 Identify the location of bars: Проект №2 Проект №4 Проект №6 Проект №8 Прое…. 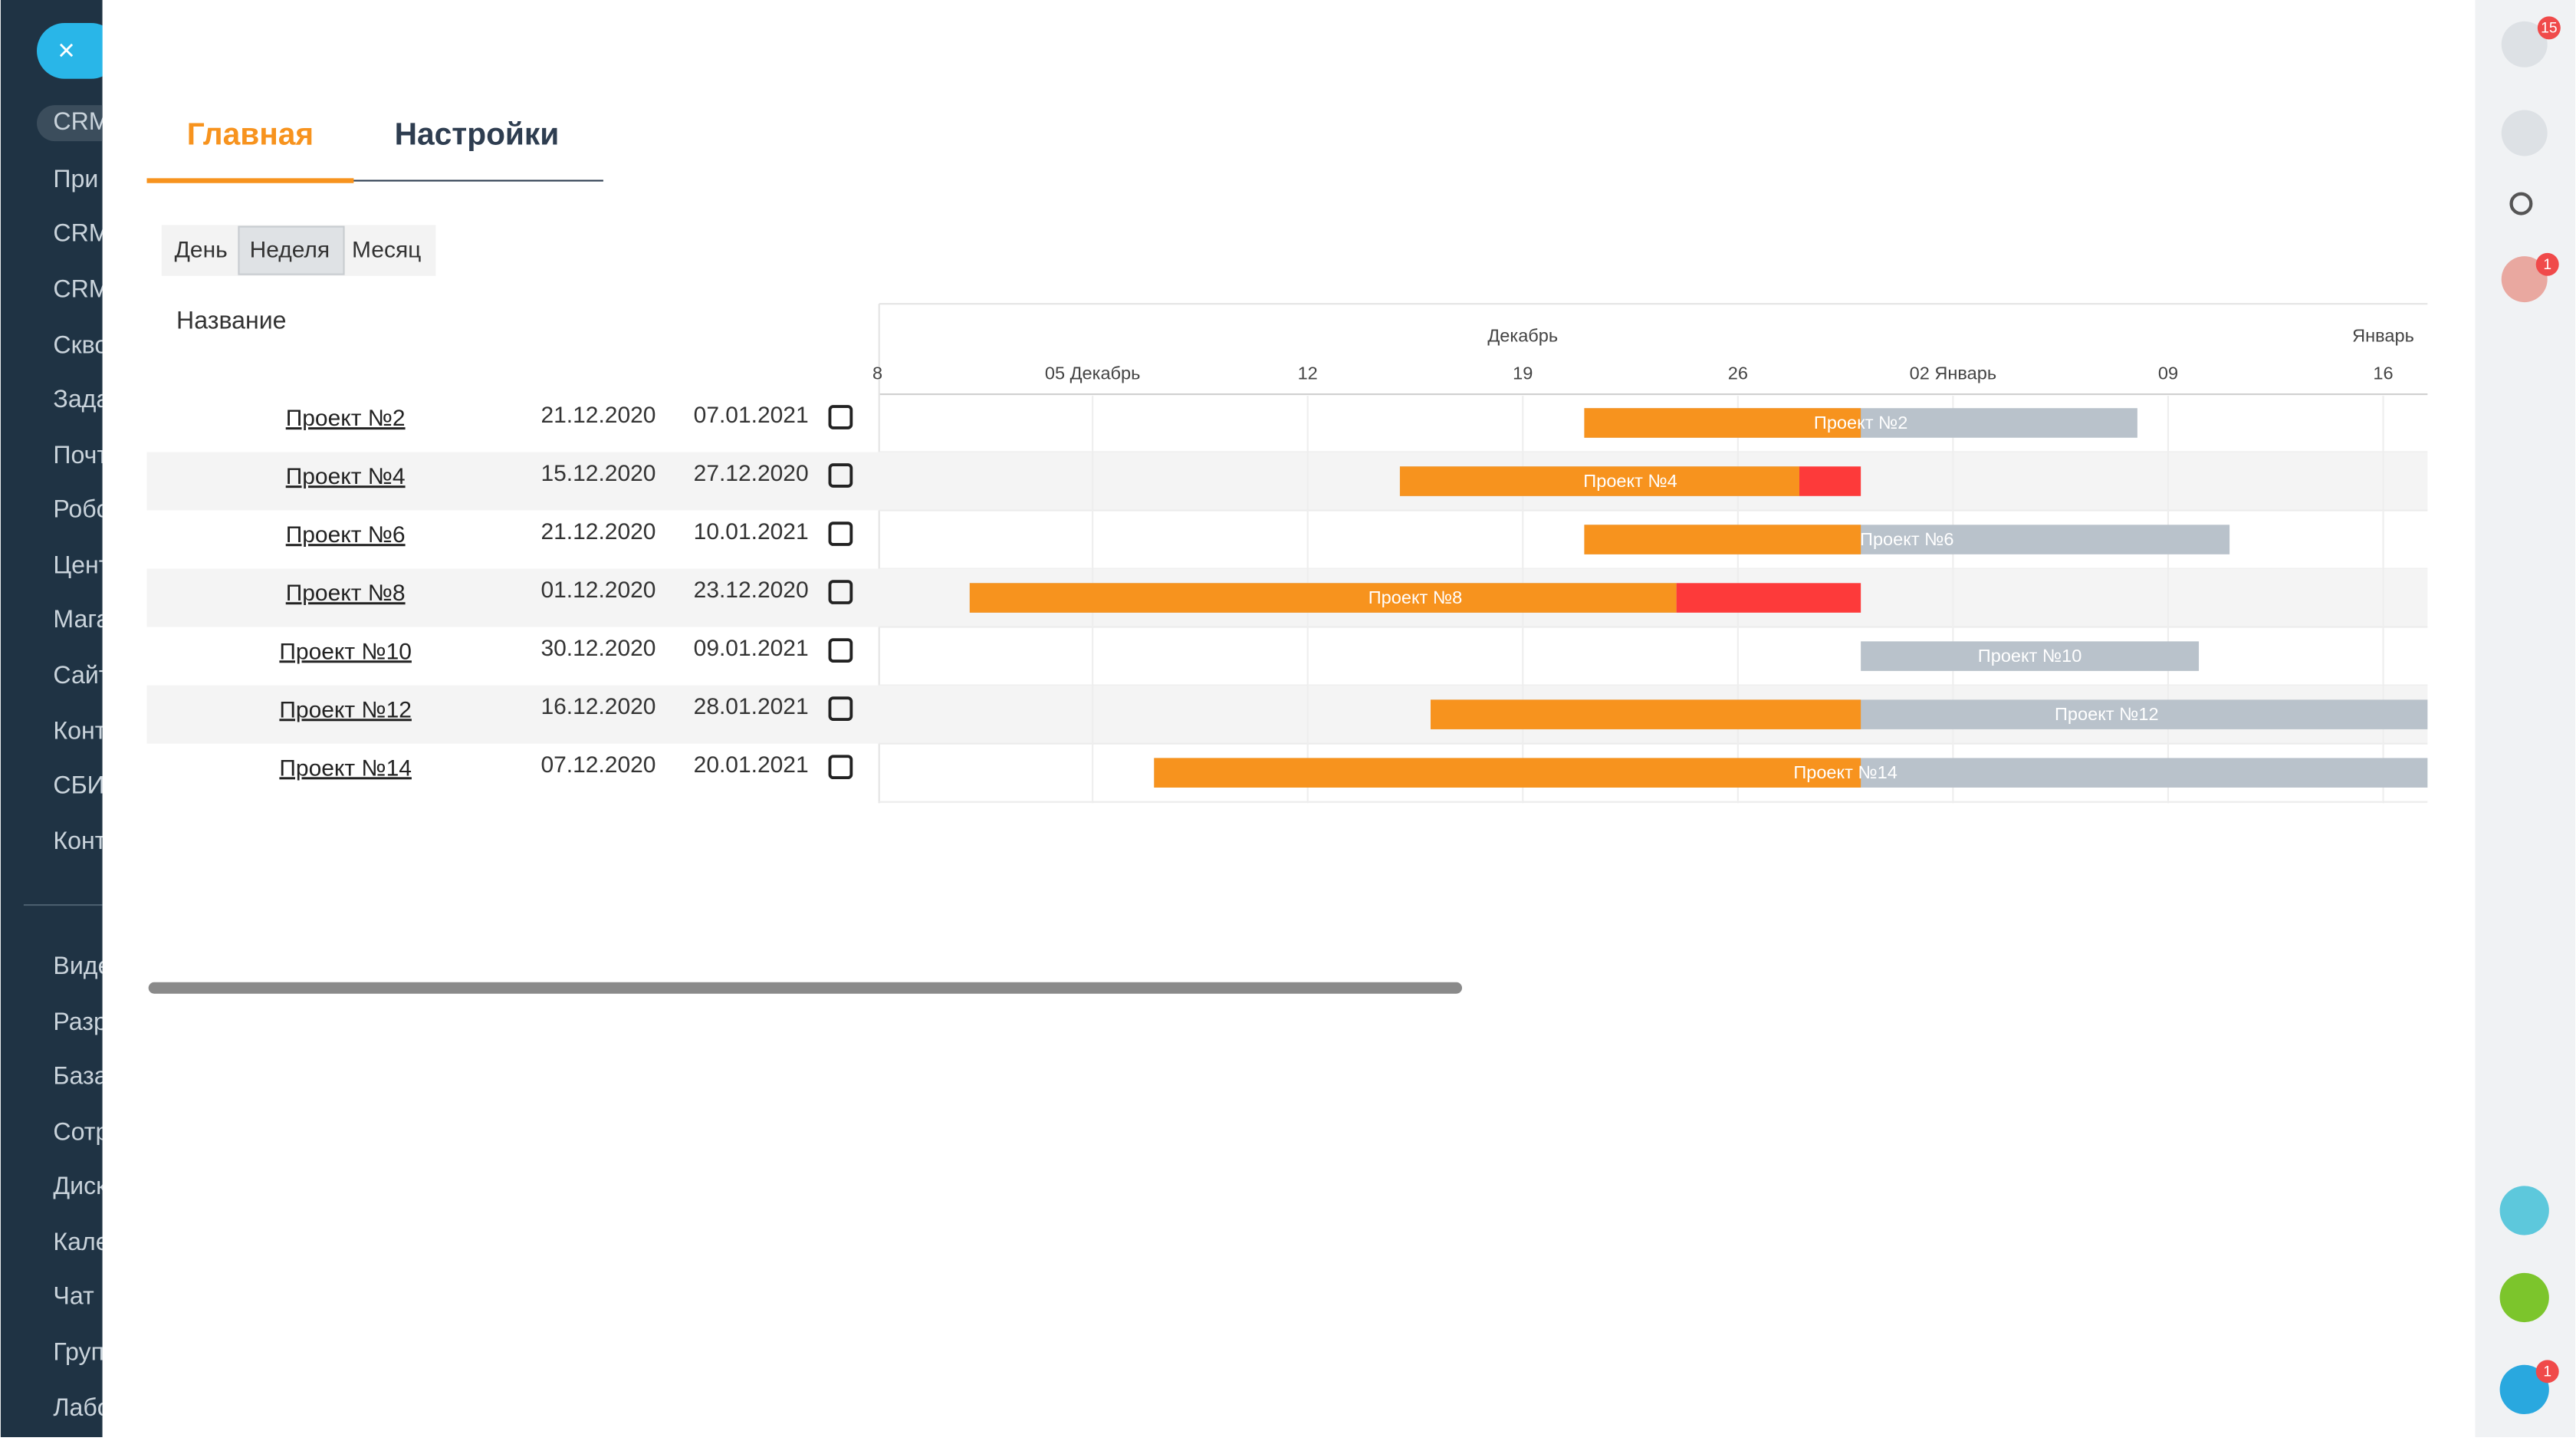
(1698, 598).